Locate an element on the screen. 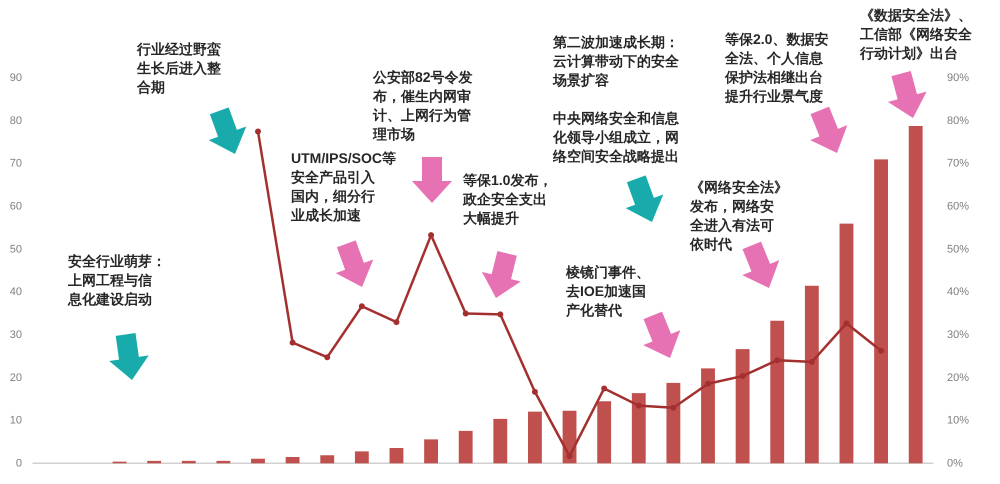  y-tick-label: 90 is located at coordinates (16, 78).